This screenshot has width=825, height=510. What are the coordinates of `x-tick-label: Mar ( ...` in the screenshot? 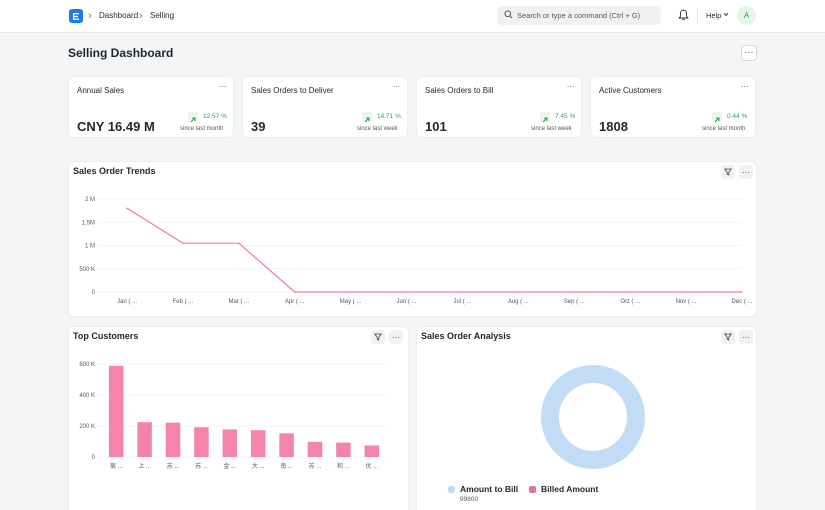 It's located at (238, 302).